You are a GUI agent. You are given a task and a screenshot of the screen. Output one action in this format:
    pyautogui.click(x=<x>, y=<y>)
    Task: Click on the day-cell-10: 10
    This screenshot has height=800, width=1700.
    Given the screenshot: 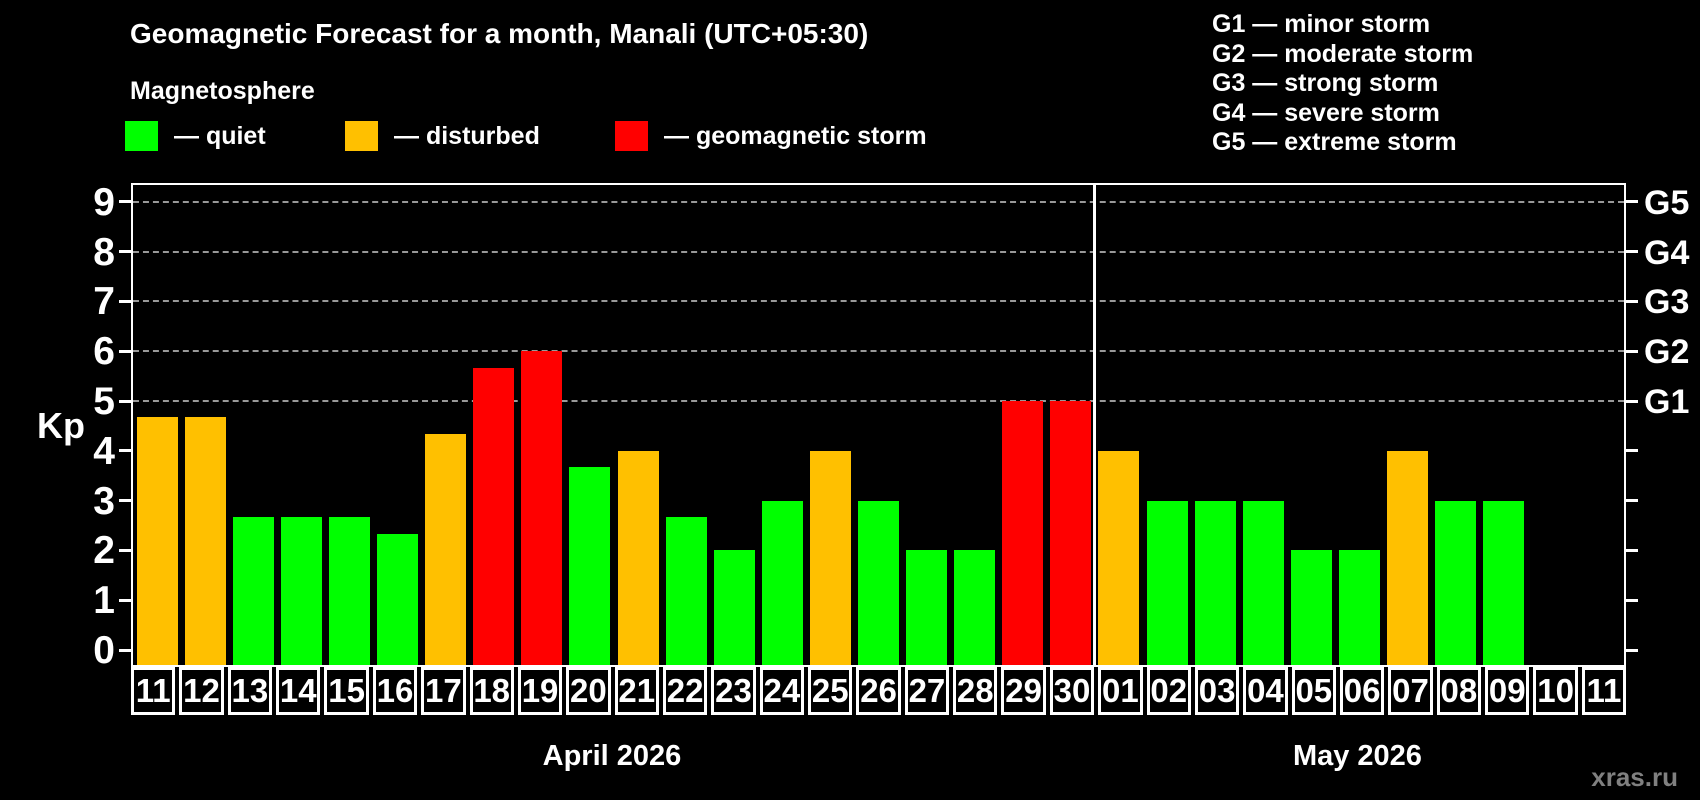 What is the action you would take?
    pyautogui.click(x=1555, y=691)
    